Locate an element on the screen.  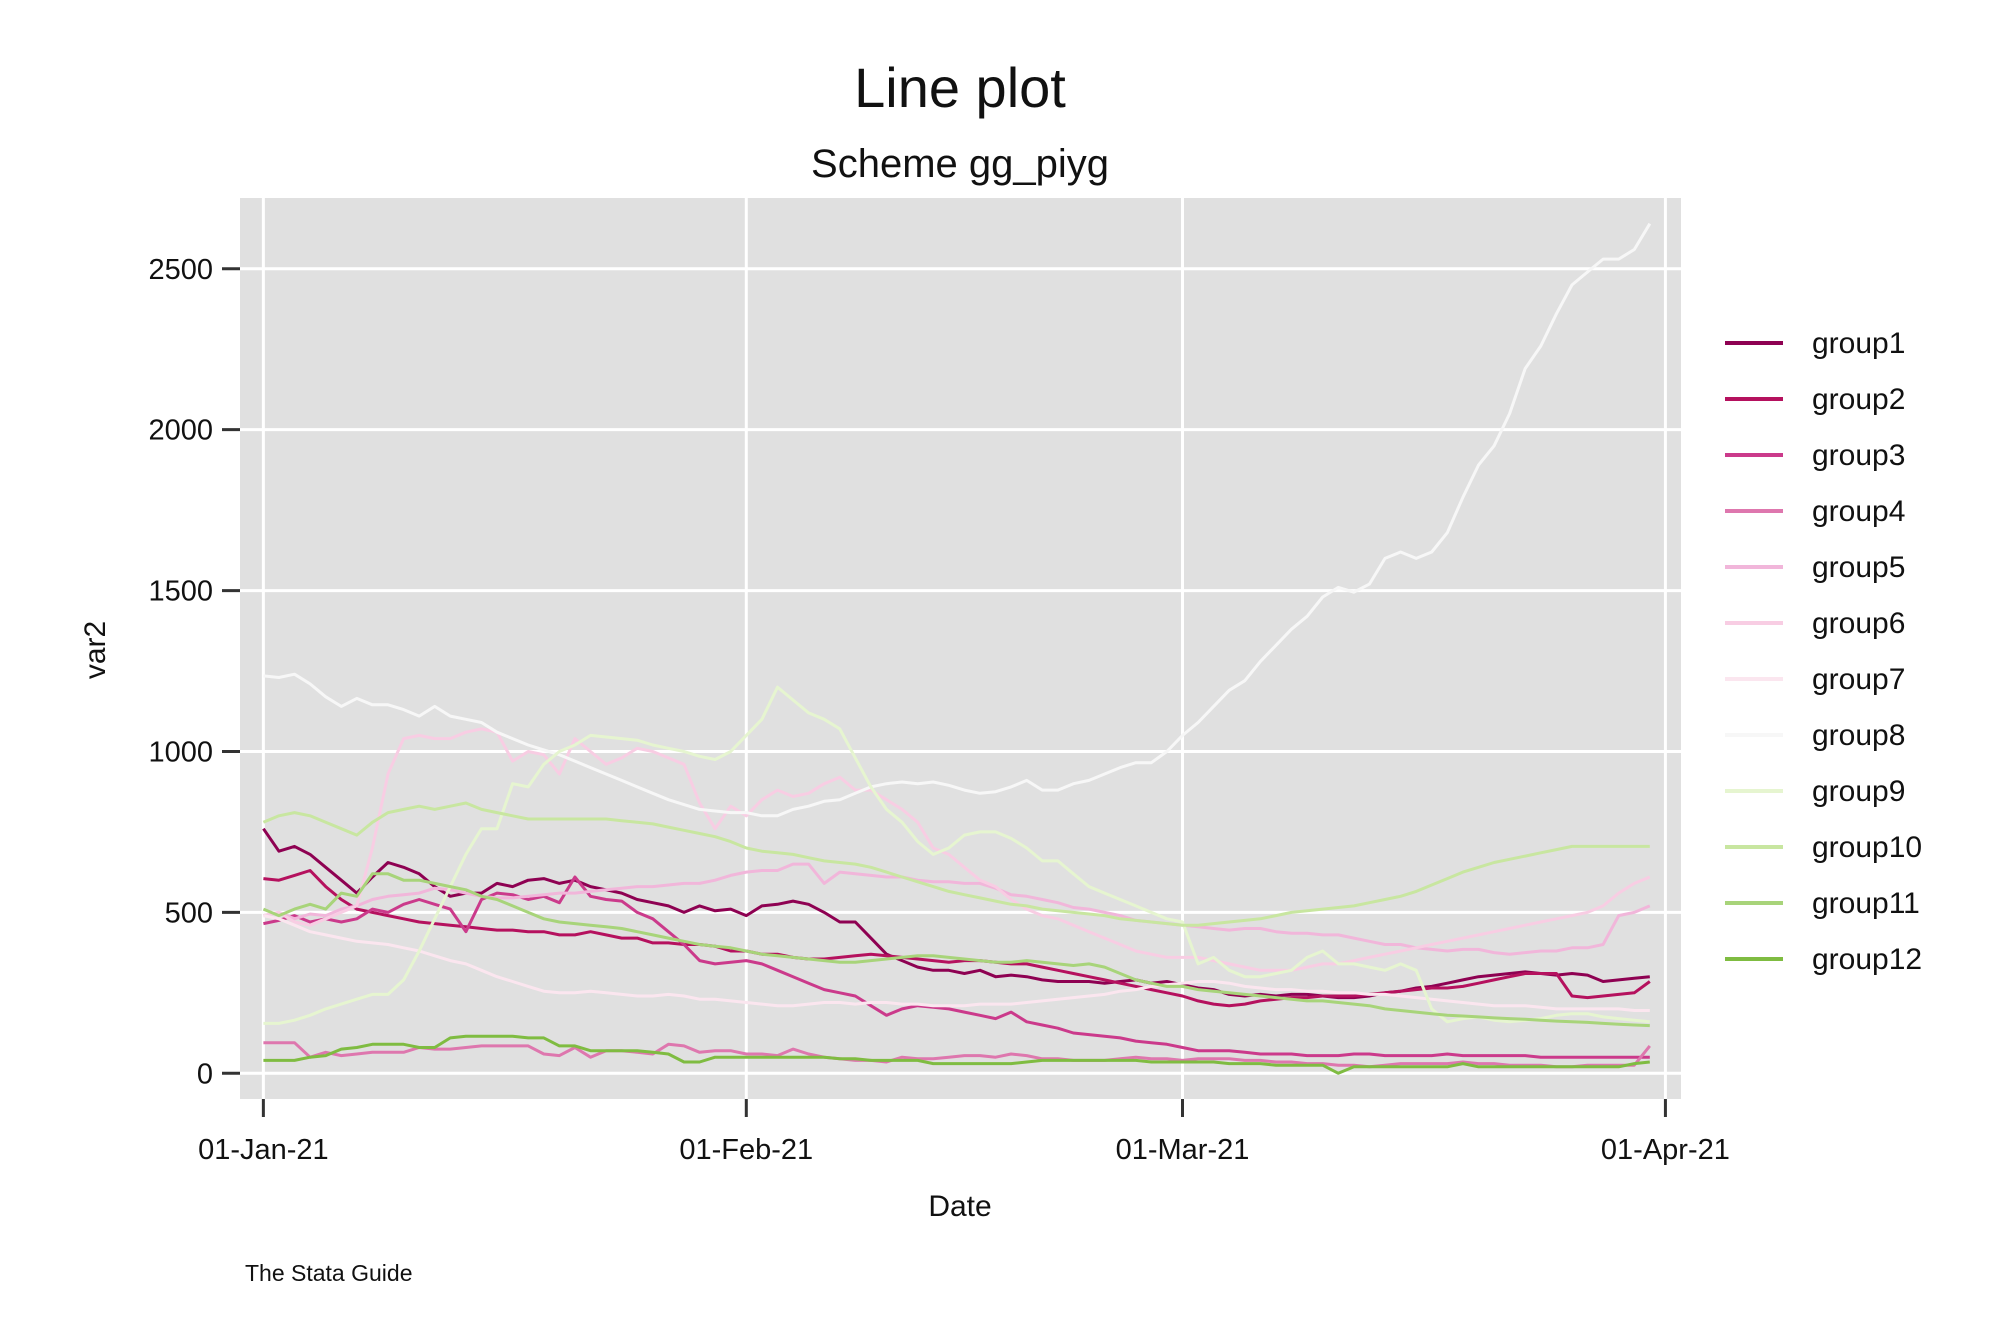
series-line-group4 is located at coordinates (957, 1055).